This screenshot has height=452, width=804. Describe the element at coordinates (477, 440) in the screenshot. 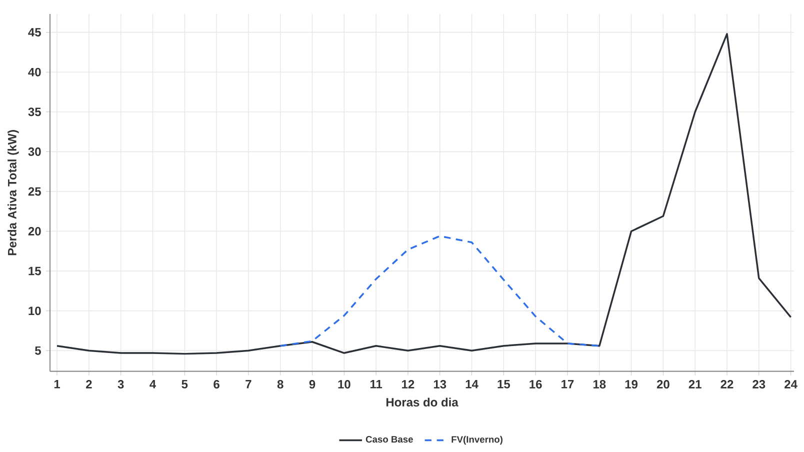

I see `legend-label: FV(Inverno)` at that location.